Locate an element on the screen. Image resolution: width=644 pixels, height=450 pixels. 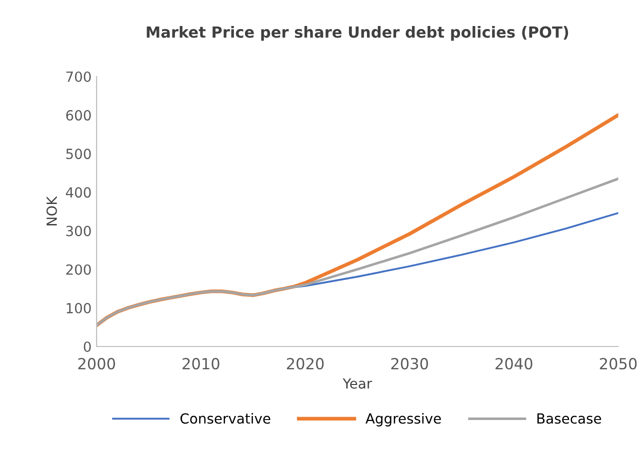
x-tick-label: 2030 is located at coordinates (409, 364).